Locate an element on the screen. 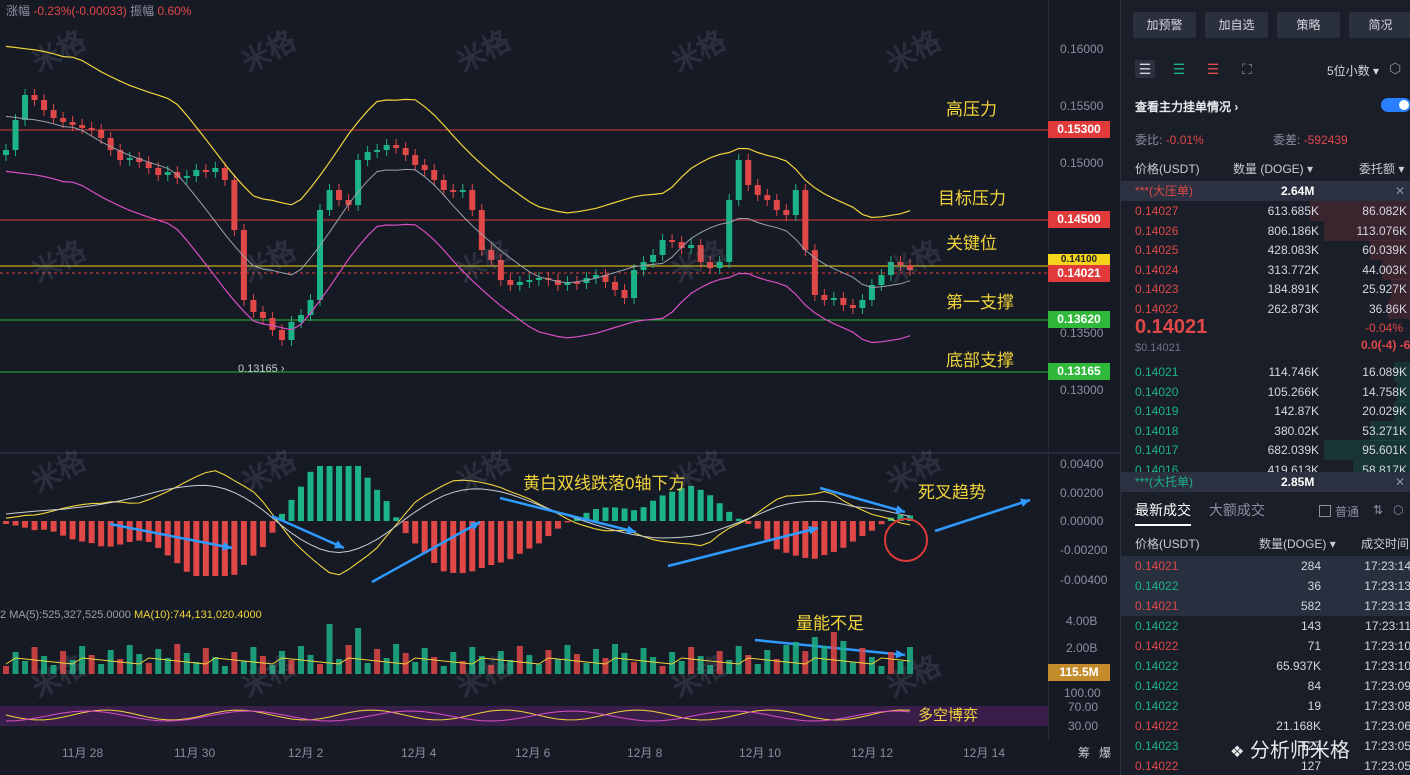 The image size is (1410, 775). bid-row: 0.14021 114.746K 16.089K is located at coordinates (1265, 372).